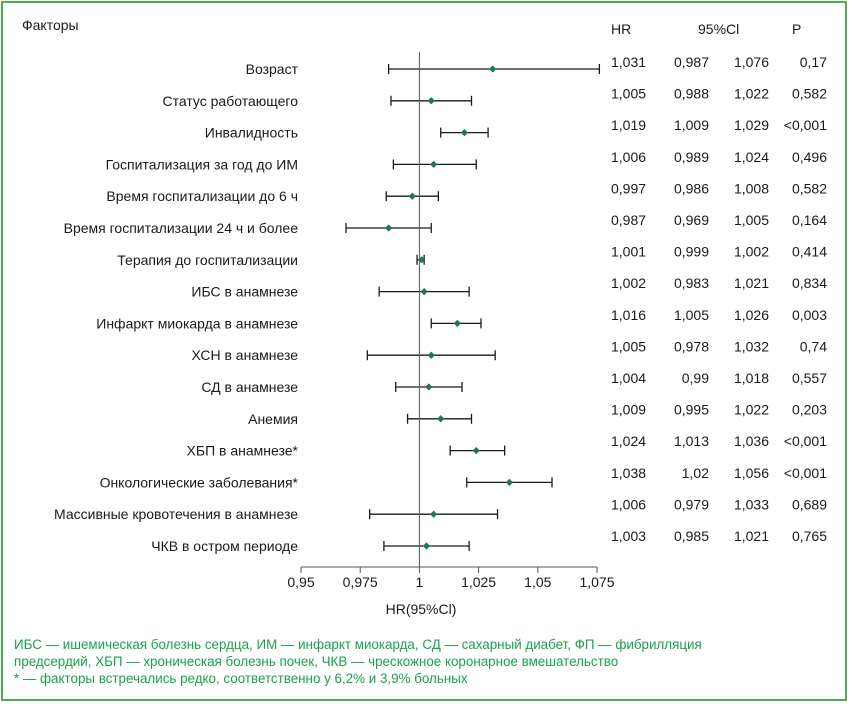 The height and width of the screenshot is (706, 852). Describe the element at coordinates (628, 62) in the screenshot. I see `hr-value: 1,031` at that location.